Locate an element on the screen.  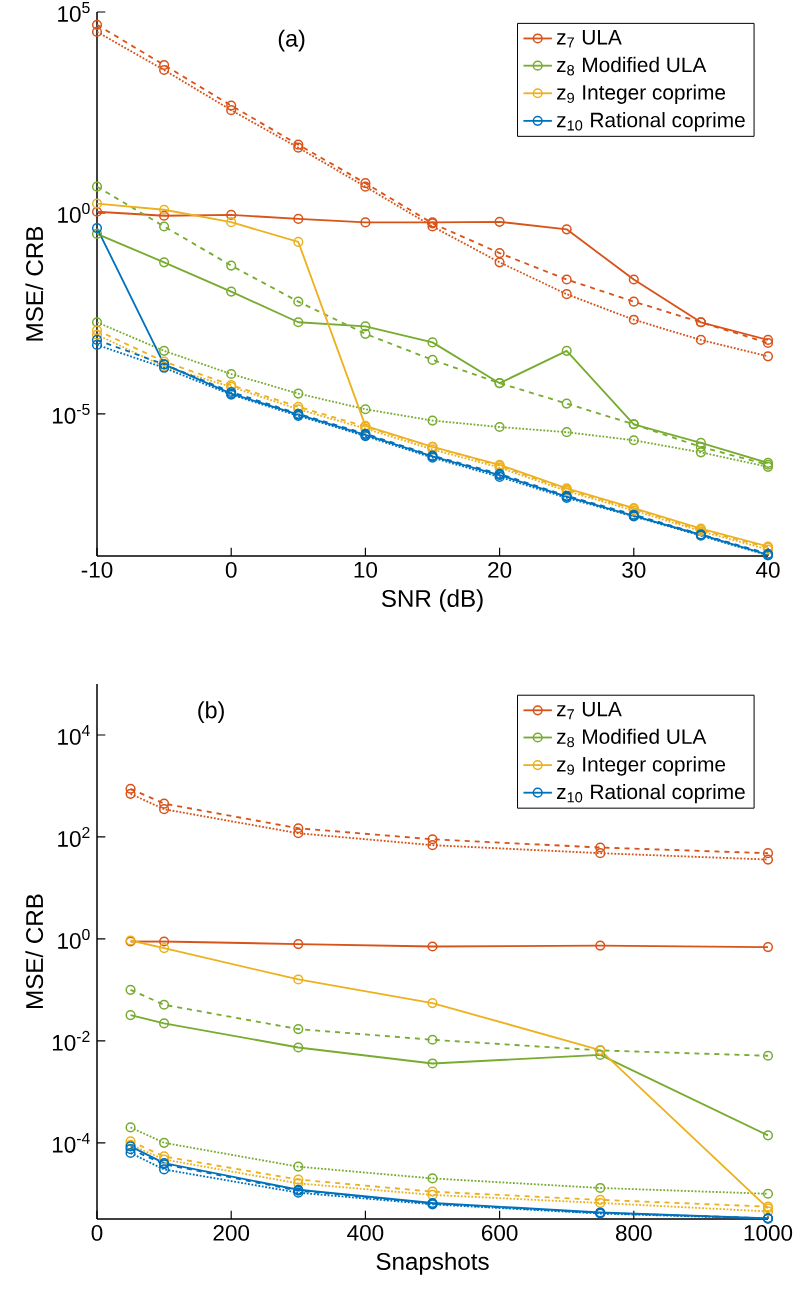
y-tick-label: 10$^{5}$ is located at coordinates (74, 12).